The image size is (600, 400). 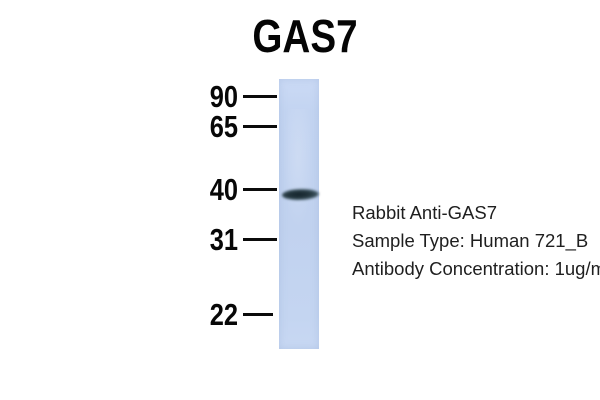 What do you see at coordinates (424, 212) in the screenshot?
I see `annotation-antibody: Rabbit Anti-GAS7` at bounding box center [424, 212].